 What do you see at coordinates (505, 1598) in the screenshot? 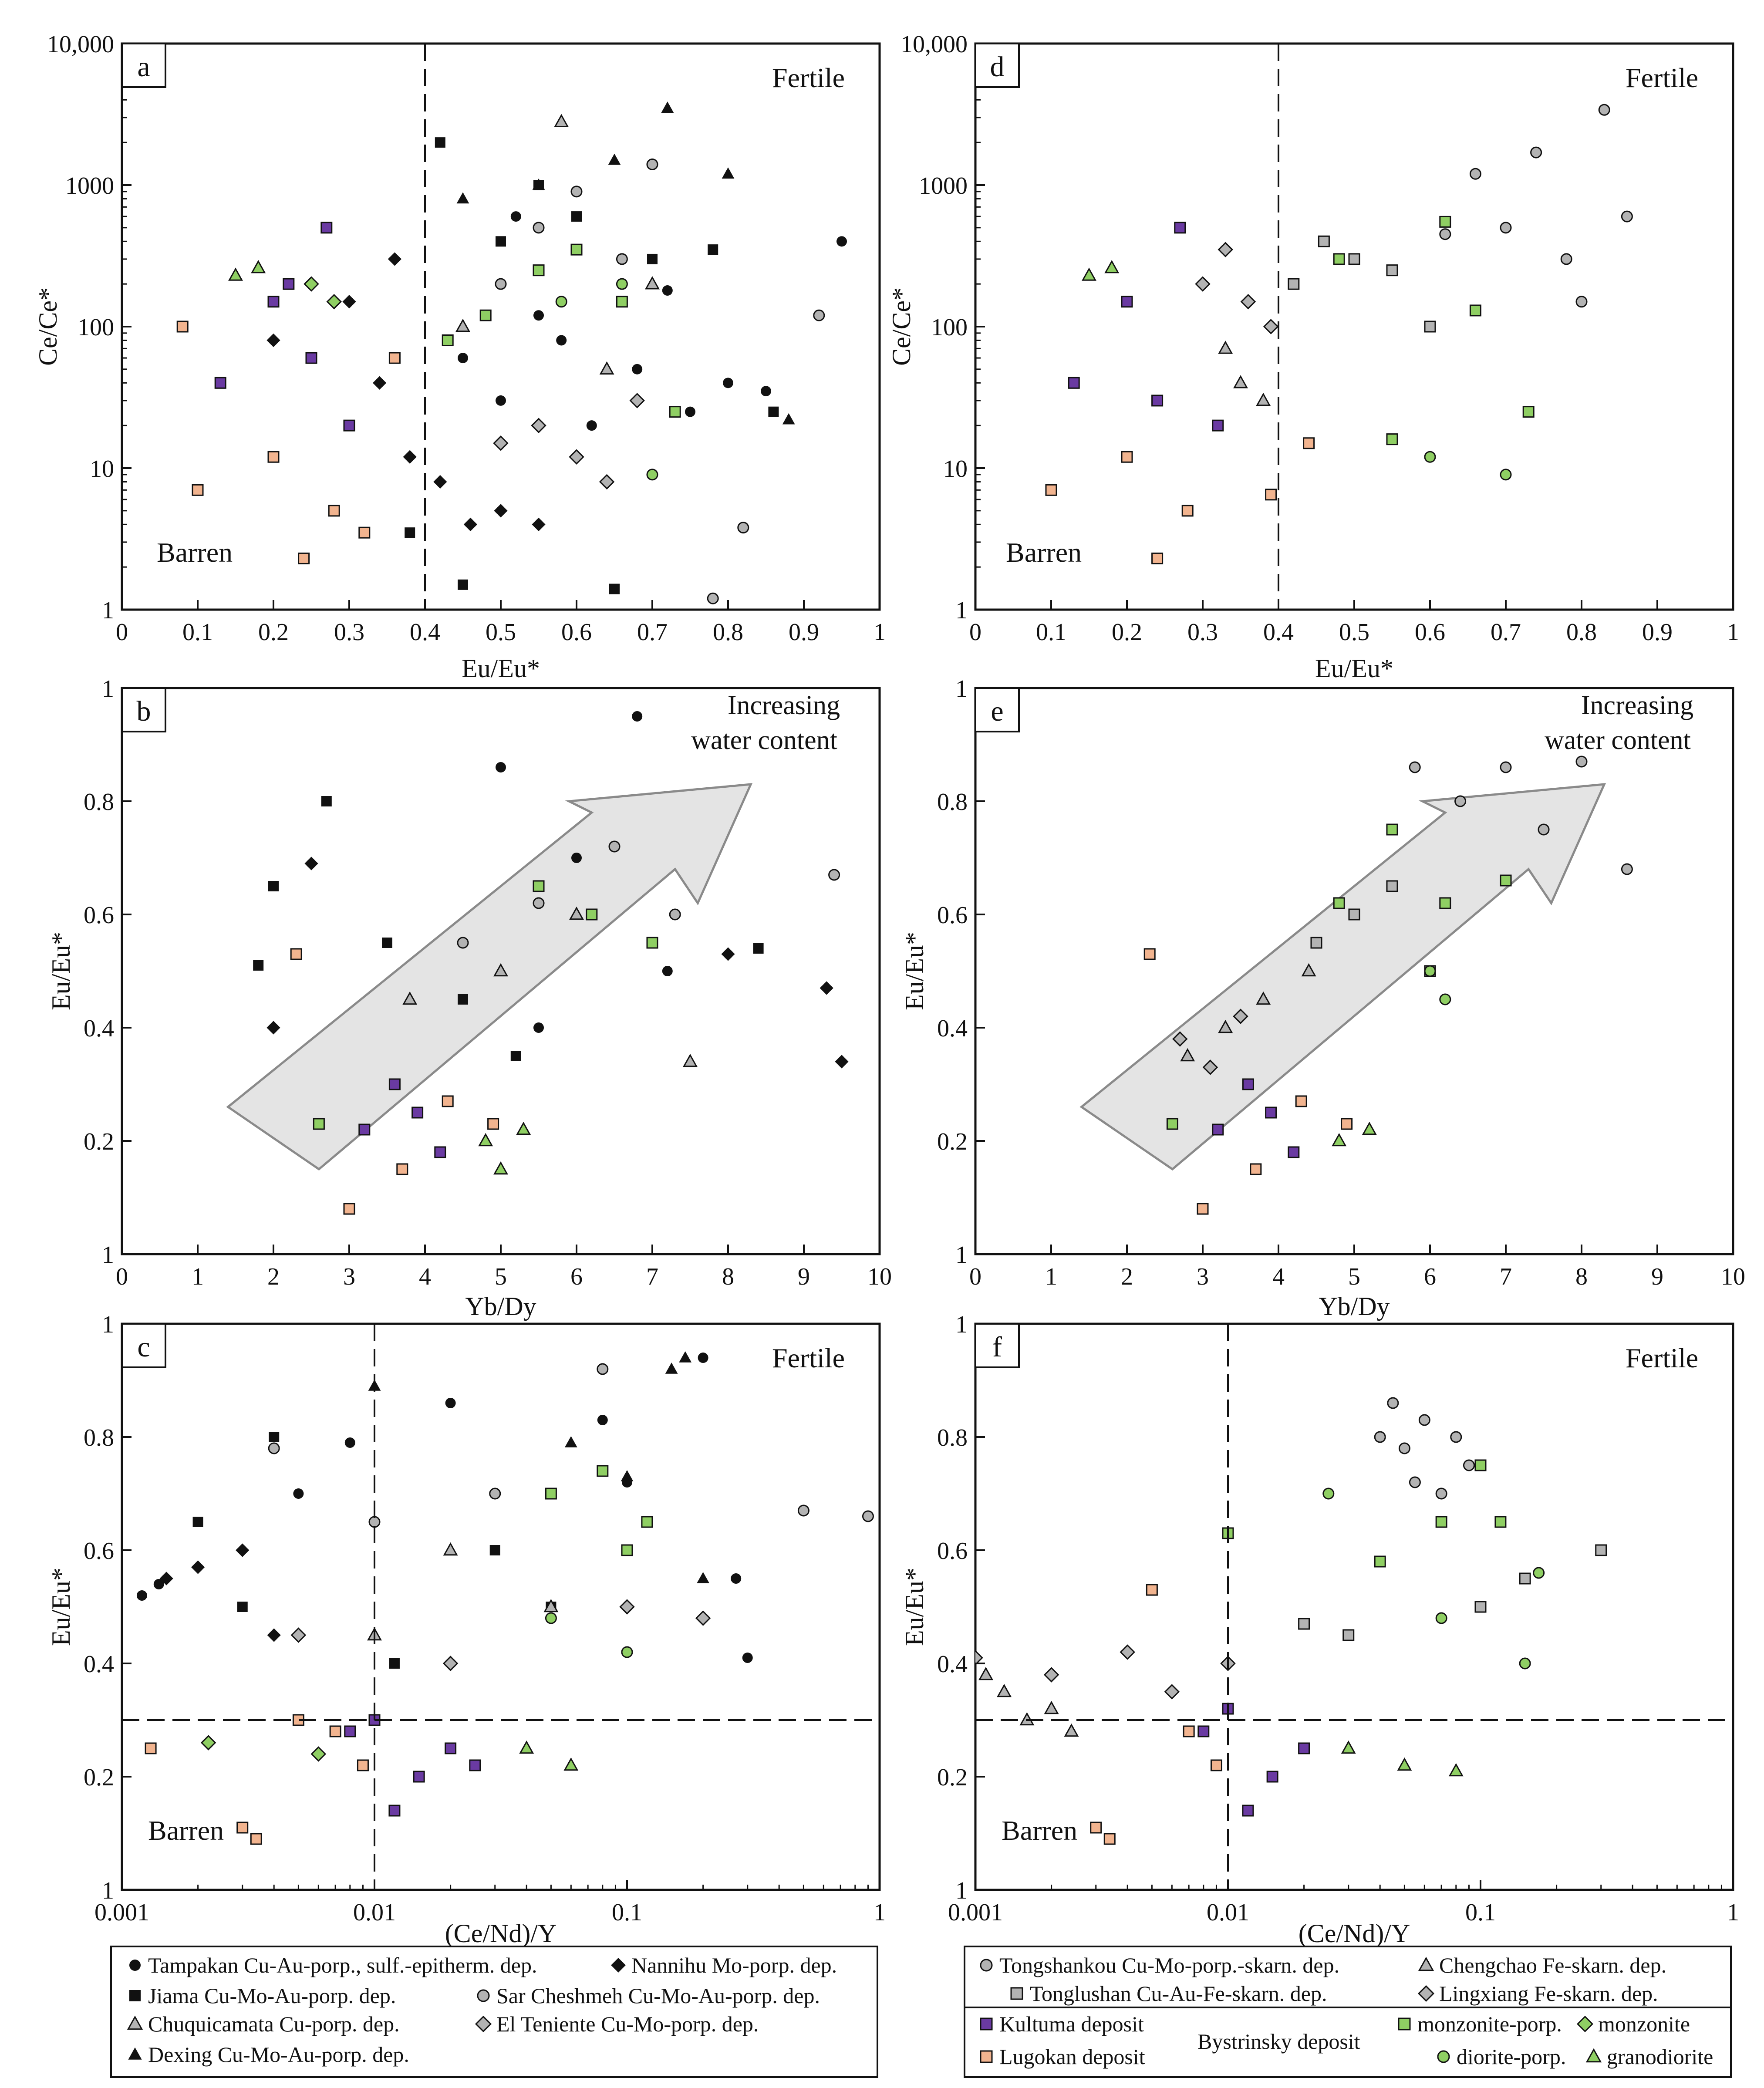
I see `points-layer` at bounding box center [505, 1598].